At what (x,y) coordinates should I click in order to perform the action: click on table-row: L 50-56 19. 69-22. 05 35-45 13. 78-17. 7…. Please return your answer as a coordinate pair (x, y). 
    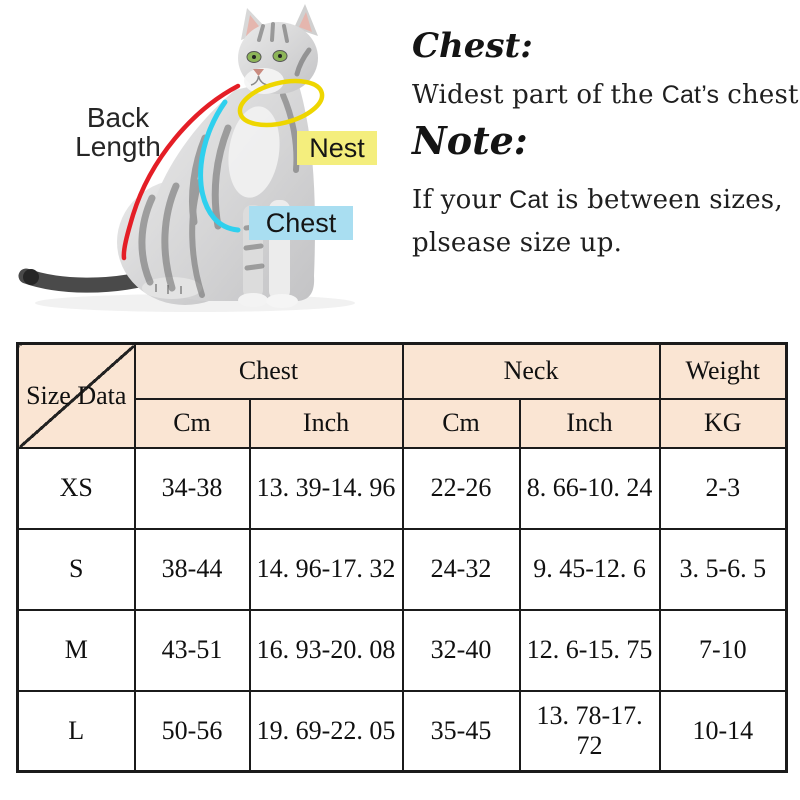
    Looking at the image, I should click on (402, 731).